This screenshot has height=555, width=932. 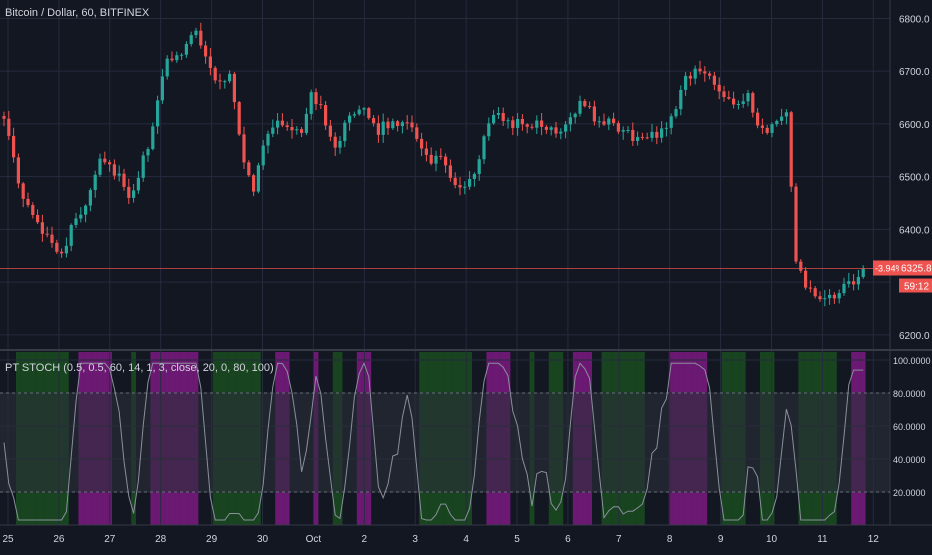 What do you see at coordinates (916, 286) in the screenshot?
I see `countdown-label: 59:12` at bounding box center [916, 286].